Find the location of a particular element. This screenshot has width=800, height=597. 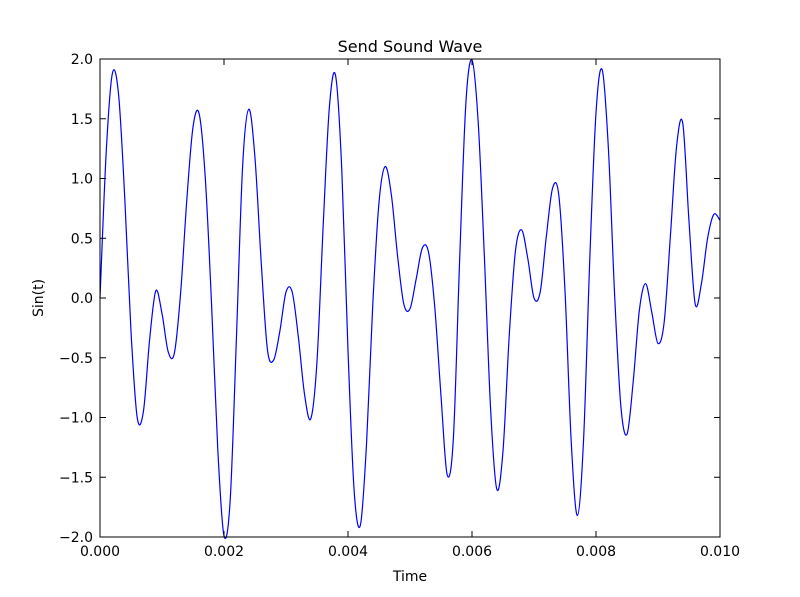

y-tick-label-8: 2.0 is located at coordinates (82, 60).